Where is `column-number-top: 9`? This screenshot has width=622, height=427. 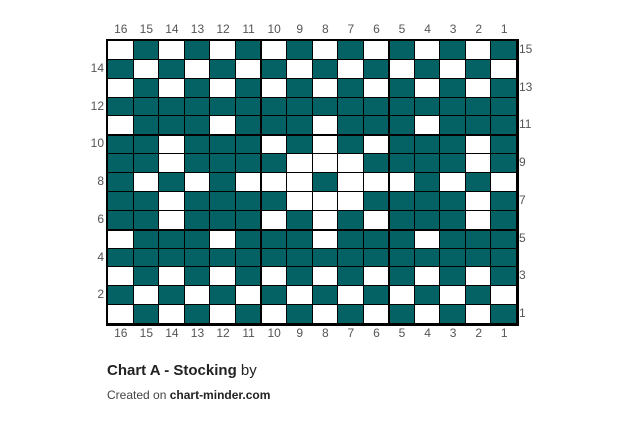
column-number-top: 9 is located at coordinates (300, 29).